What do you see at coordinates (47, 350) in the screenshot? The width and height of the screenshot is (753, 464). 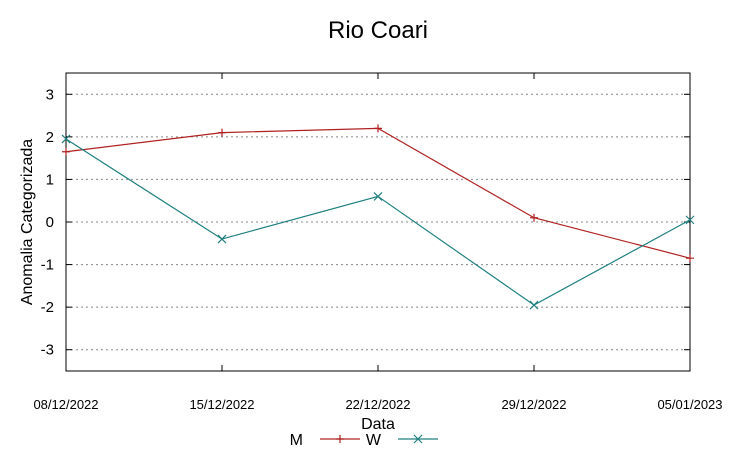 I see `y-tick-label: -3` at bounding box center [47, 350].